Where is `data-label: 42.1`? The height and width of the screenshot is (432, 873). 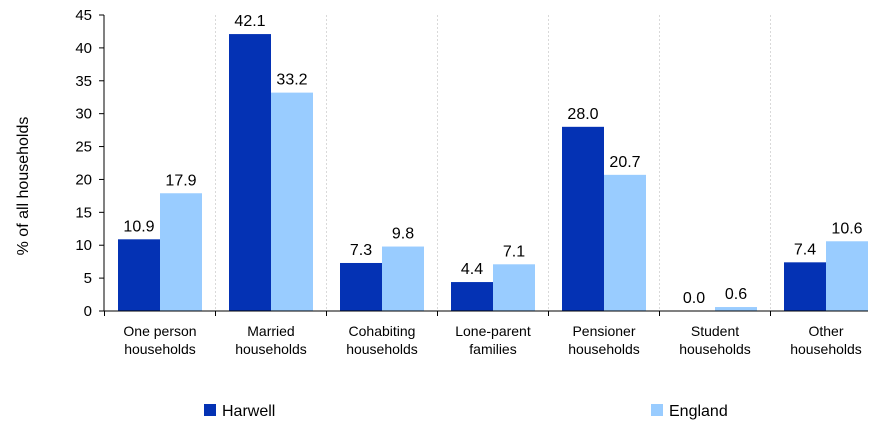 data-label: 42.1 is located at coordinates (249, 21).